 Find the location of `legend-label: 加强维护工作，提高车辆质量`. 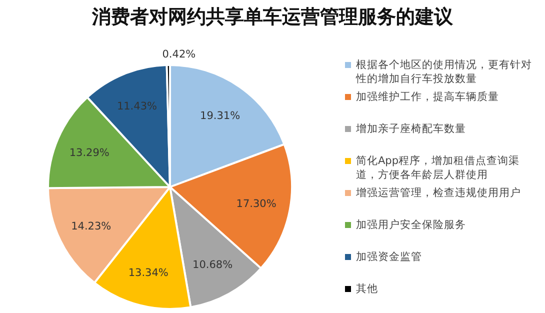

legend-label: 加强维护工作，提高车辆质量 is located at coordinates (427, 97).